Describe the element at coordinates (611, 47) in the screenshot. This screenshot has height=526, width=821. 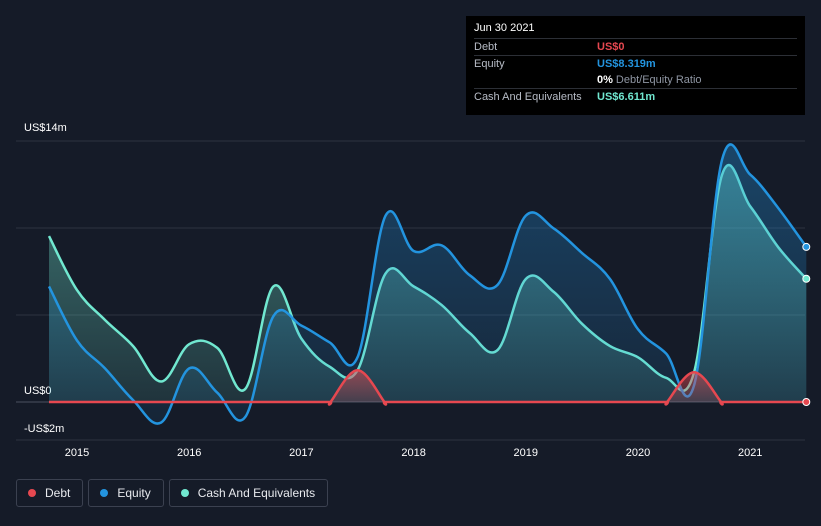
I see `tooltip-debt-value: US$0` at that location.